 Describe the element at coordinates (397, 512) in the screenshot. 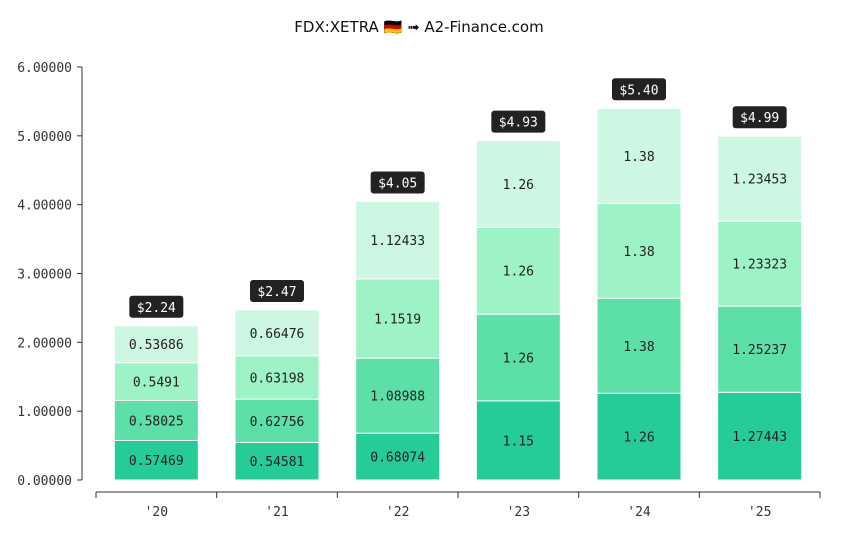

I see `x-tick-label: '22` at that location.